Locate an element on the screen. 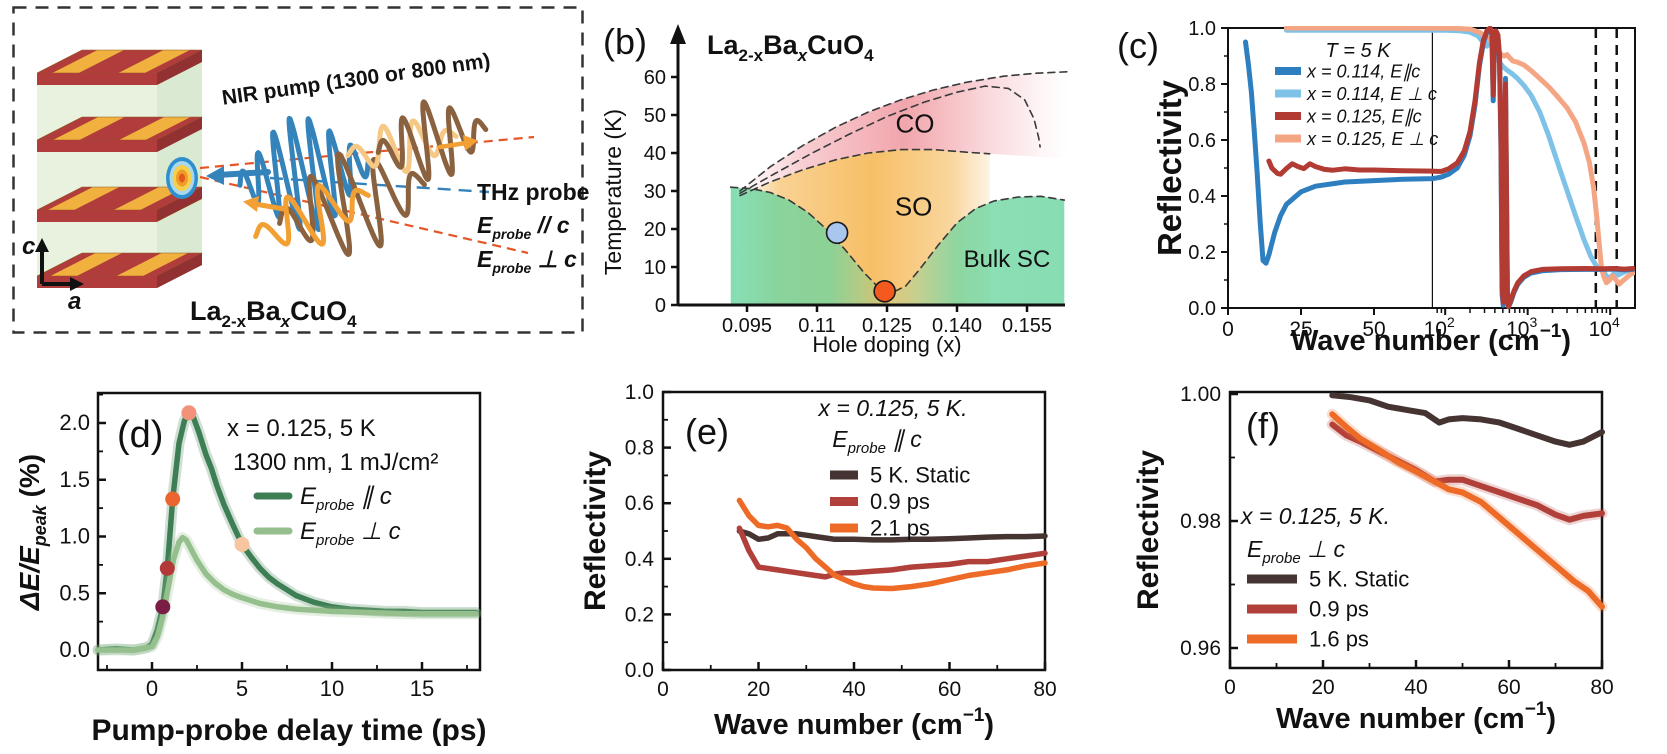 The image size is (1667, 754). panel-d-curves is located at coordinates (287, 530).